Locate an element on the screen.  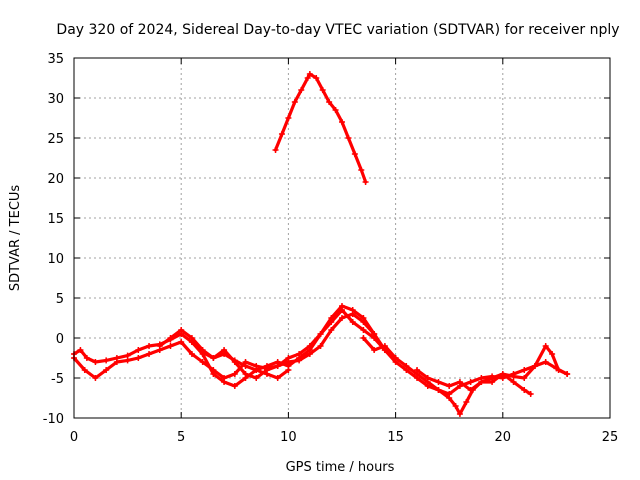
y-tick-label: 35 is located at coordinates (55, 59).